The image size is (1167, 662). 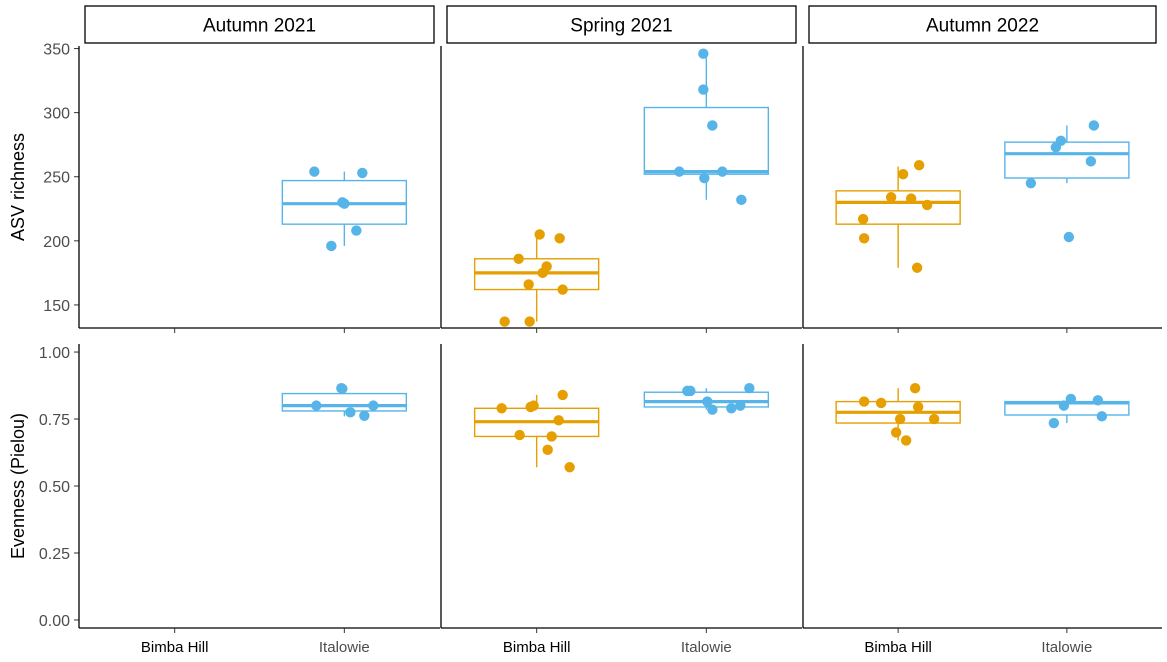 What do you see at coordinates (56, 114) in the screenshot?
I see `y-tick-label-0-3: 300` at bounding box center [56, 114].